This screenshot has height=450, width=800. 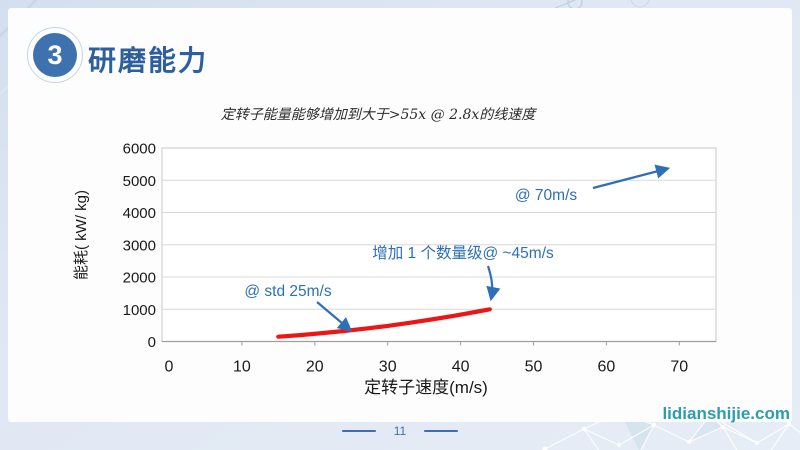 What do you see at coordinates (426, 387) in the screenshot?
I see `x-axis-title: 定转子速度(m/s)` at bounding box center [426, 387].